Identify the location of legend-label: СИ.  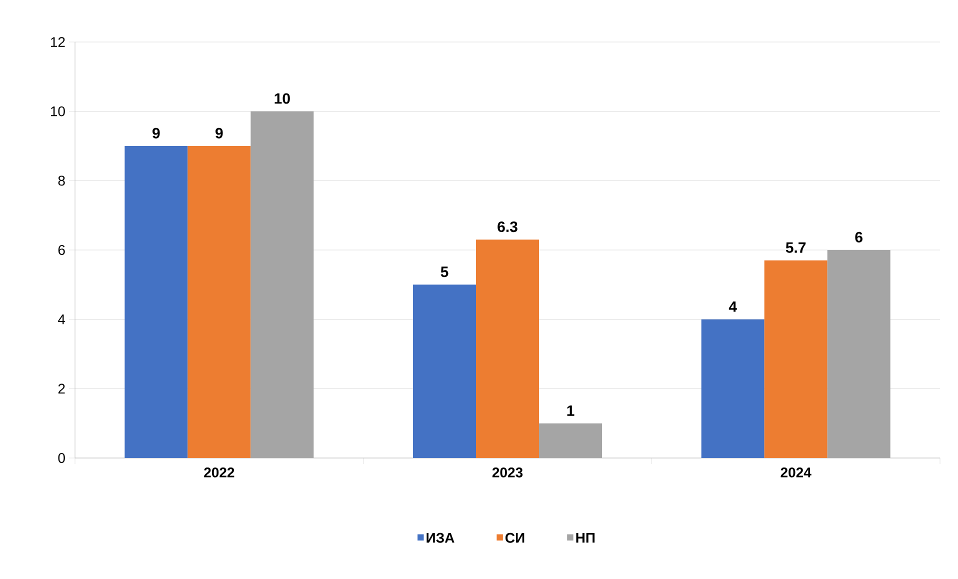
(514, 537).